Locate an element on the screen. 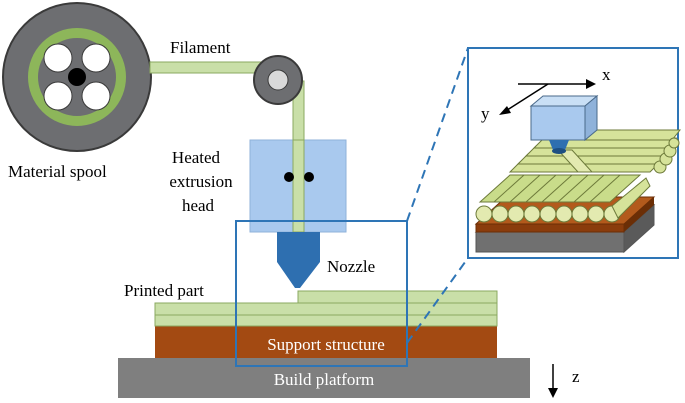 This screenshot has width=685, height=403. build-platform is located at coordinates (324, 378).